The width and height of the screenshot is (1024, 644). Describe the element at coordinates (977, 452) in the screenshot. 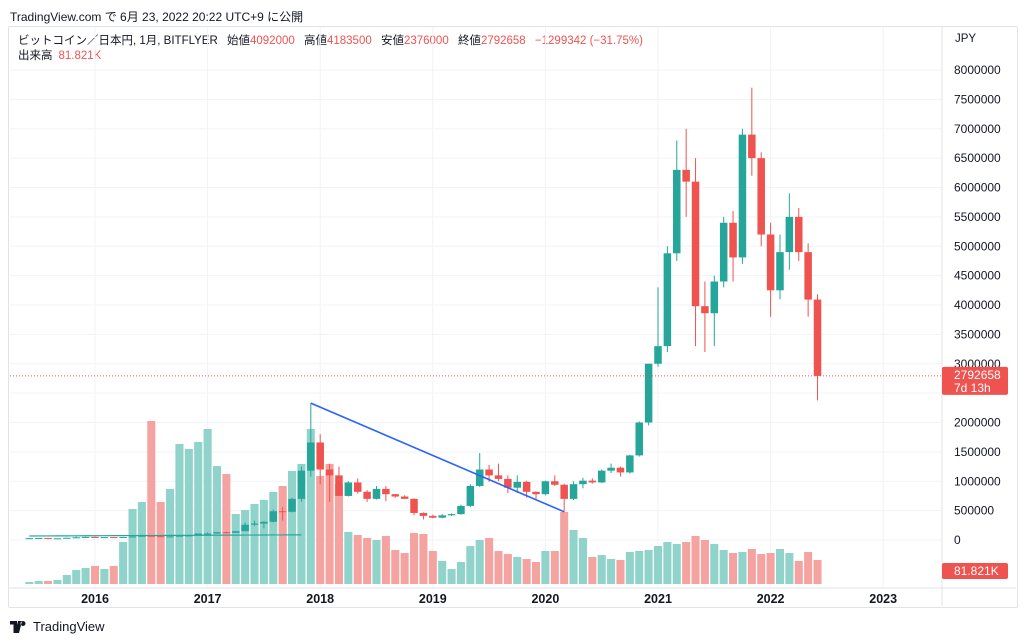

I see `y-tick-label: 1500000` at that location.